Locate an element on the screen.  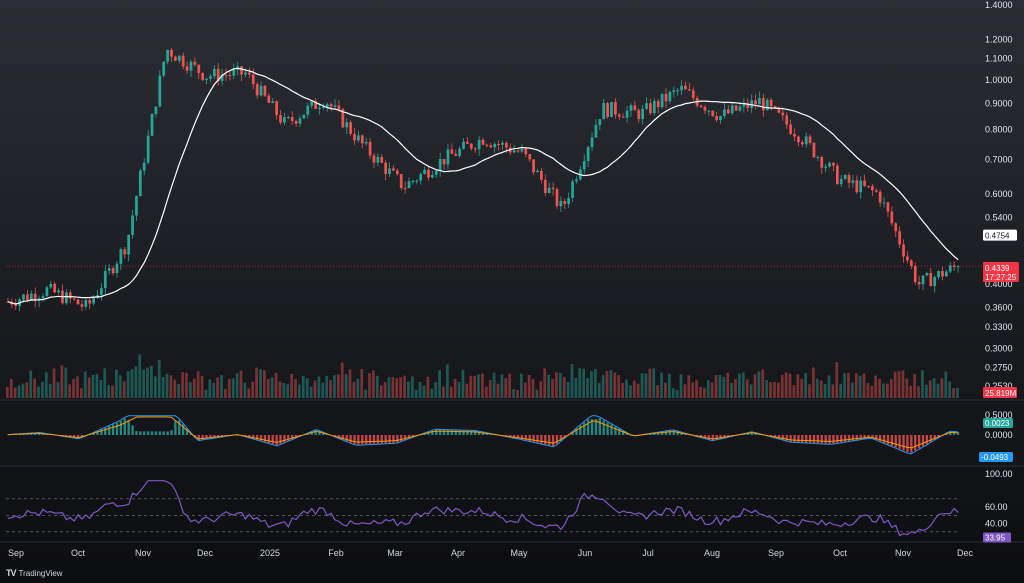
volume-pane is located at coordinates (482, 376).